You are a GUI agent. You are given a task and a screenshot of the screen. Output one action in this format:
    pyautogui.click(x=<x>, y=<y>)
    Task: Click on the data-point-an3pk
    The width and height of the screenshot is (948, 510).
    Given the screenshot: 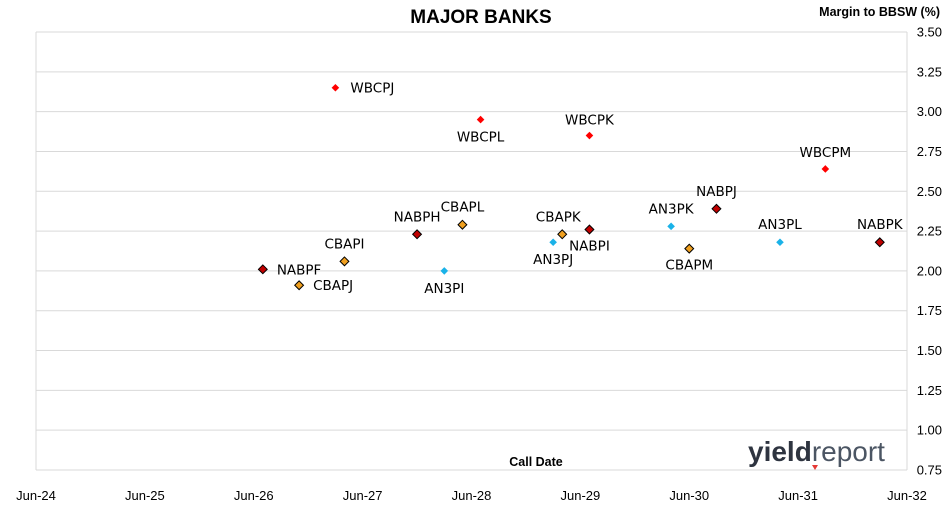 What is the action you would take?
    pyautogui.click(x=671, y=226)
    